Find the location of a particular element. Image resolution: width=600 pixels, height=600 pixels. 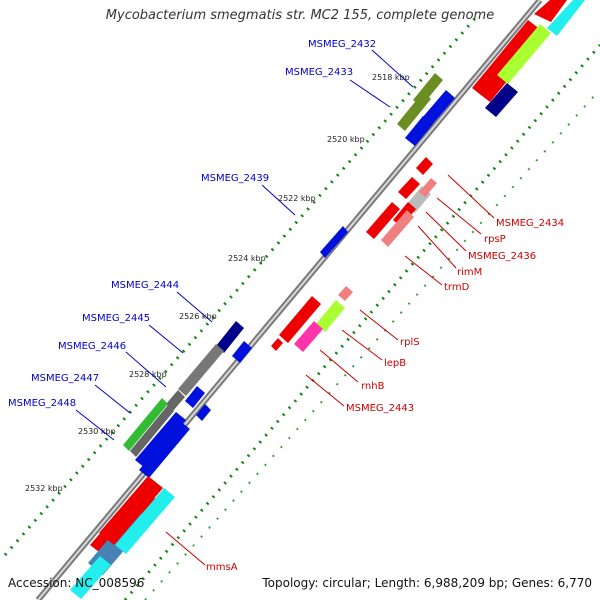

gene-block-blue-e is located at coordinates (203, 412).